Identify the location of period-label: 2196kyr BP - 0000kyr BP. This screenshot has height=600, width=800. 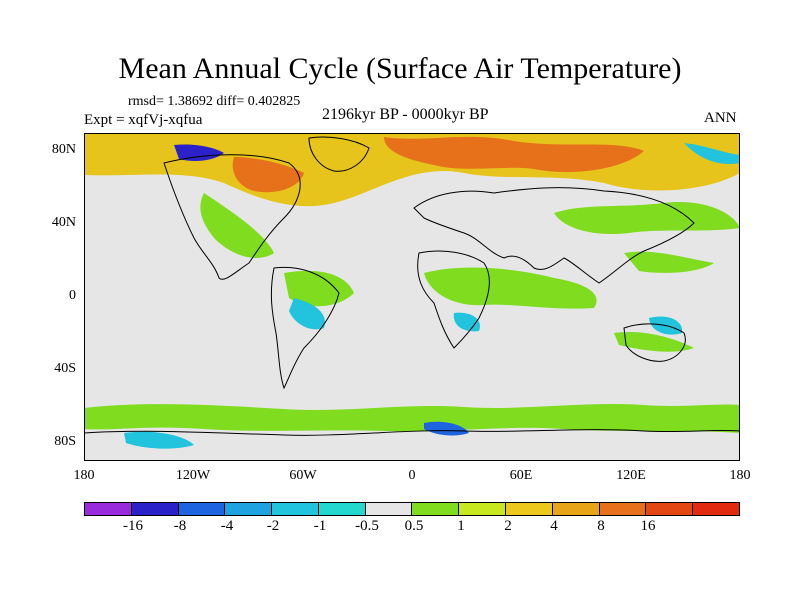
(405, 114).